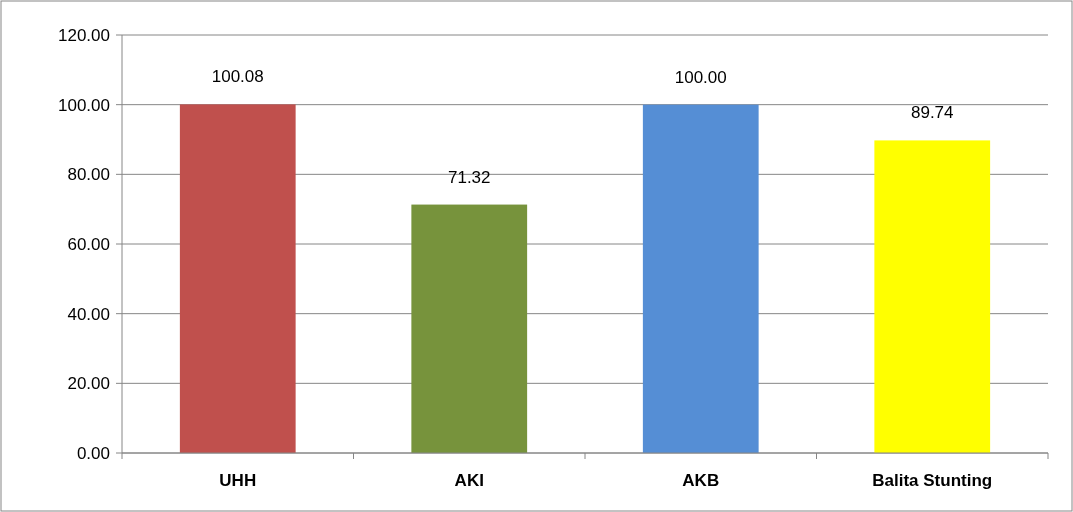 The width and height of the screenshot is (1073, 512). What do you see at coordinates (88, 175) in the screenshot?
I see `y-tick-label: 80.00` at bounding box center [88, 175].